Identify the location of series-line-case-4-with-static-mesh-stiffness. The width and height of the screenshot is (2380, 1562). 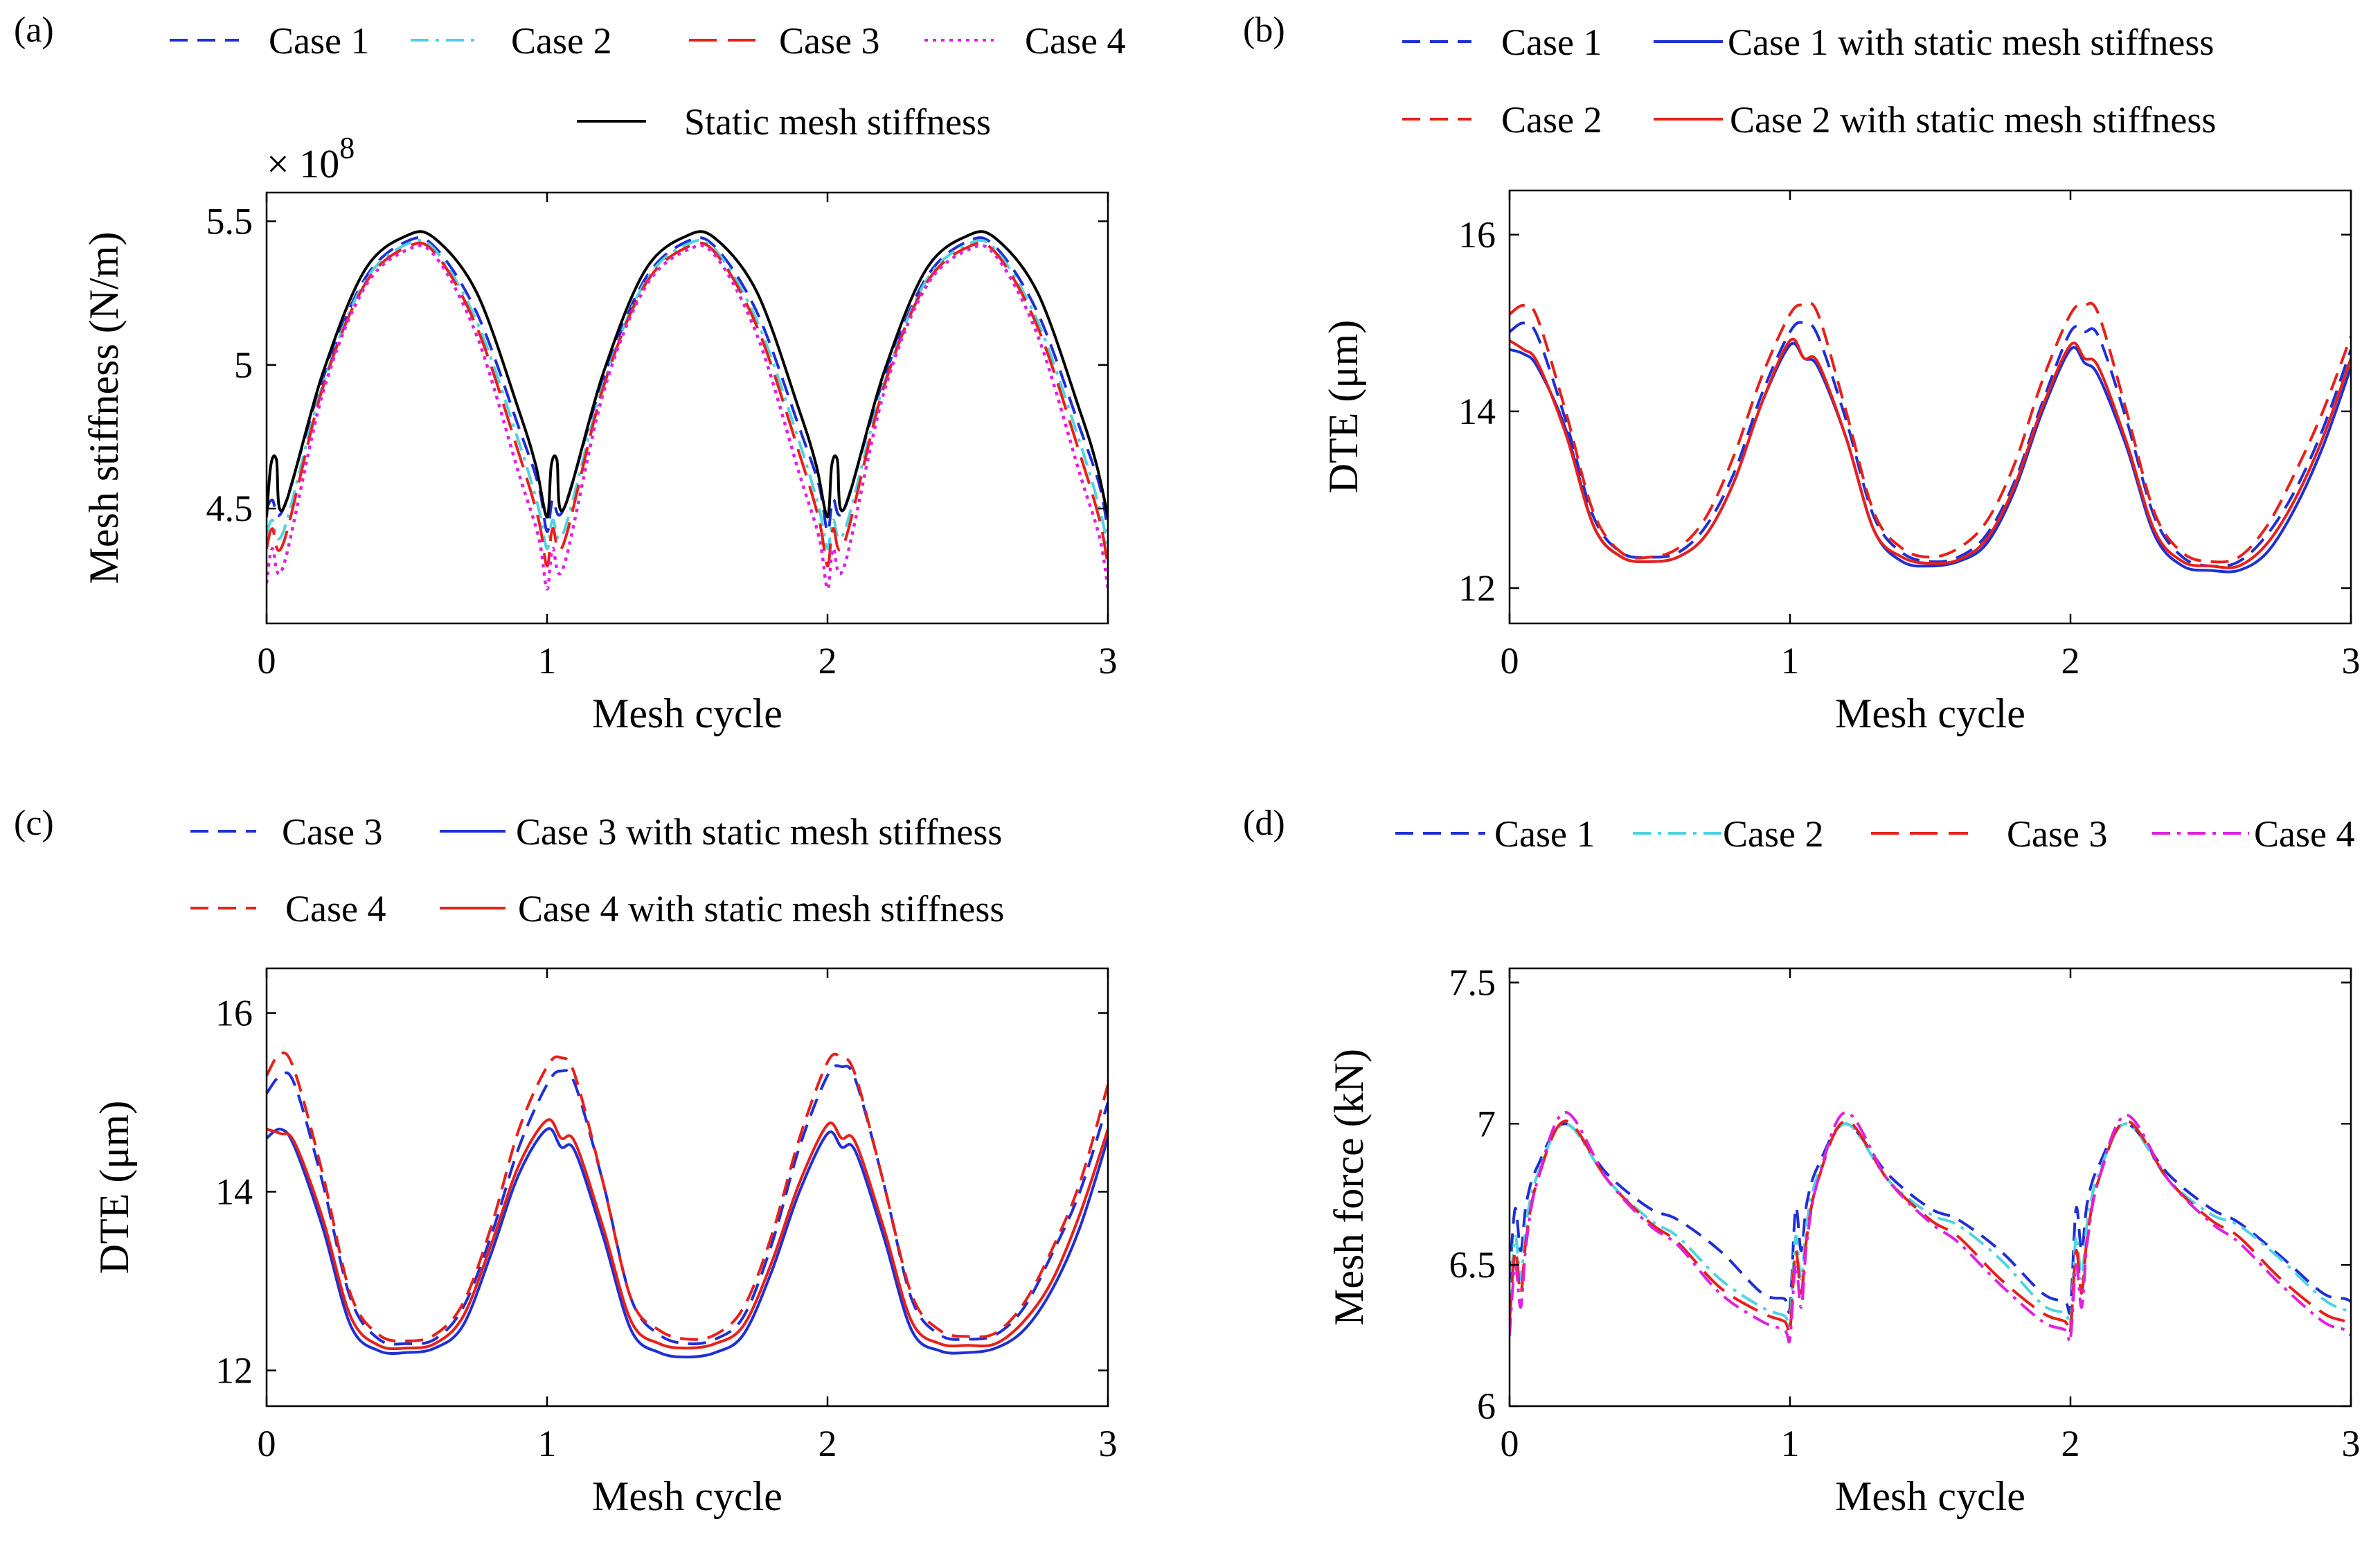
(687, 1234).